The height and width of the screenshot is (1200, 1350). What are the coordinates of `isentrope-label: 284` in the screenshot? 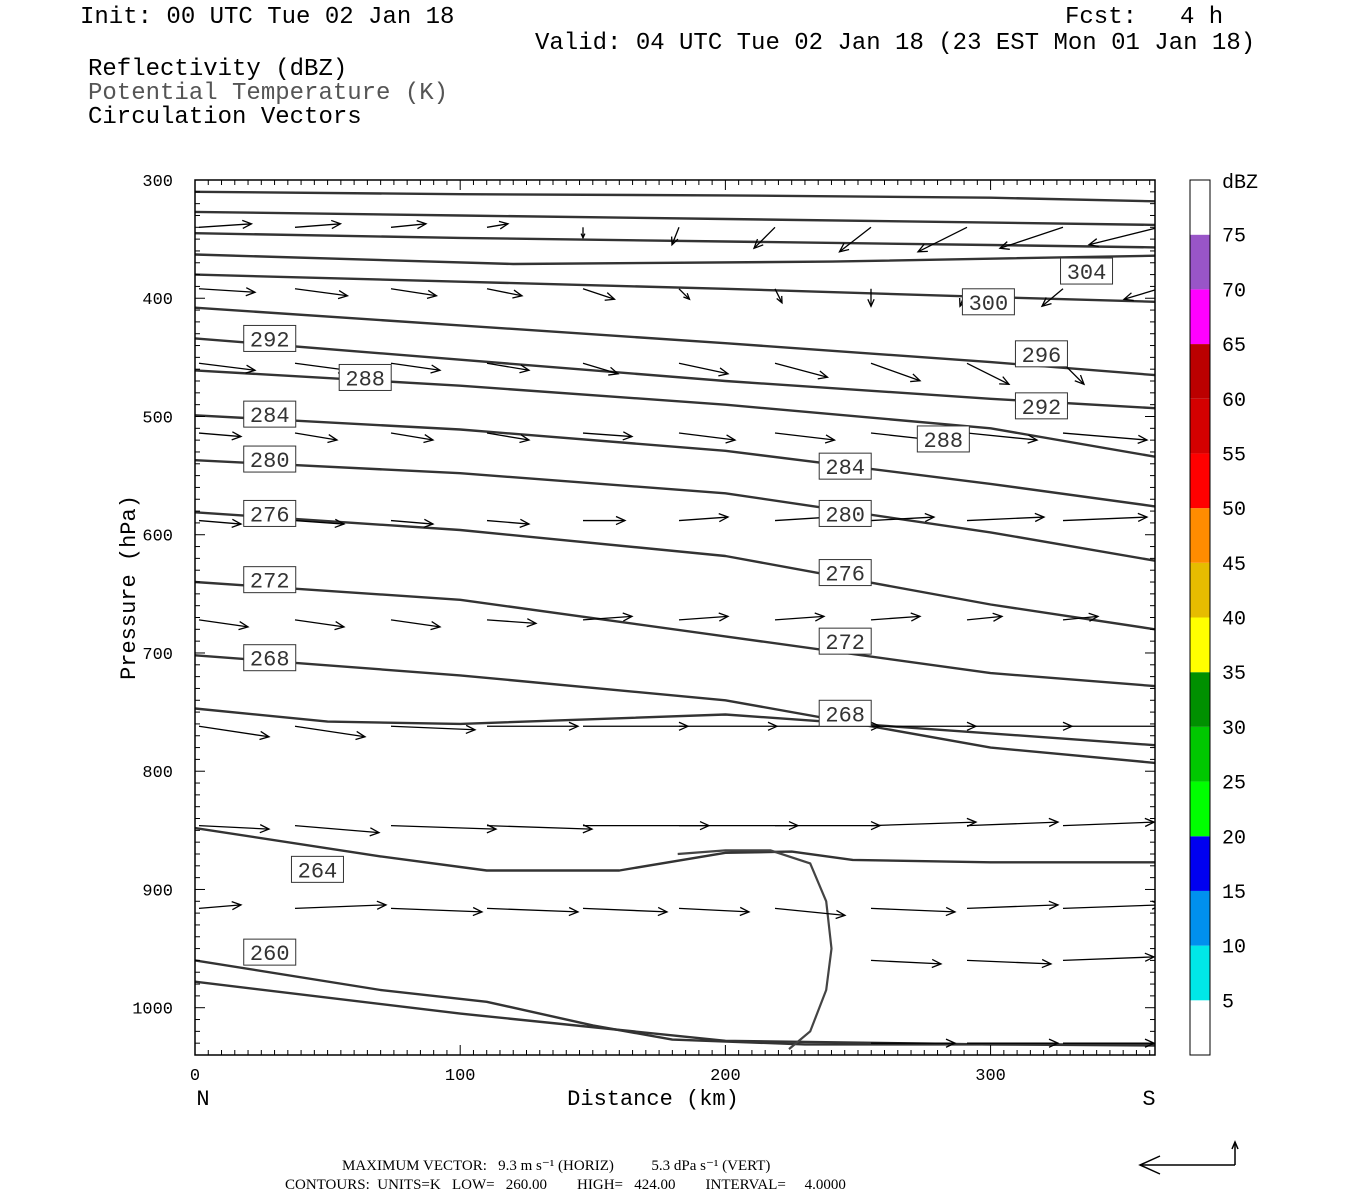 It's located at (845, 466).